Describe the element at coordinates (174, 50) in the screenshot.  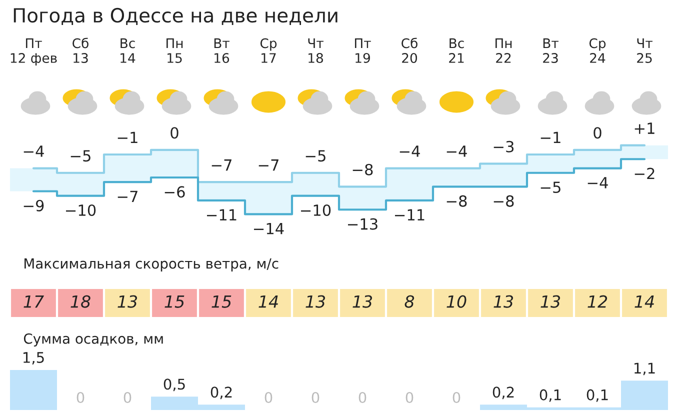
I see `x-tick-label: Пн 15` at that location.